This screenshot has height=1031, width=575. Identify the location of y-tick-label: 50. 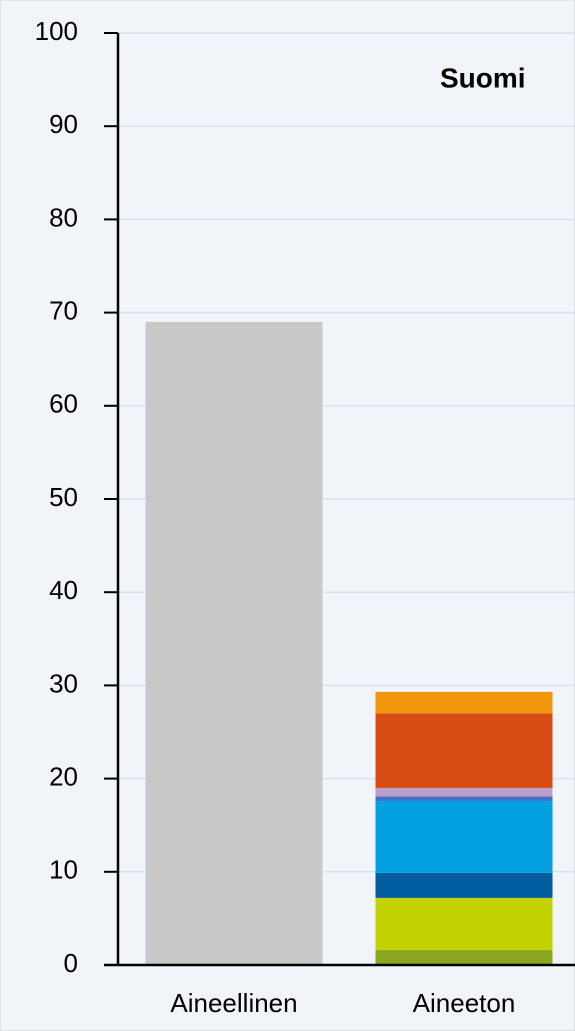
(63, 497).